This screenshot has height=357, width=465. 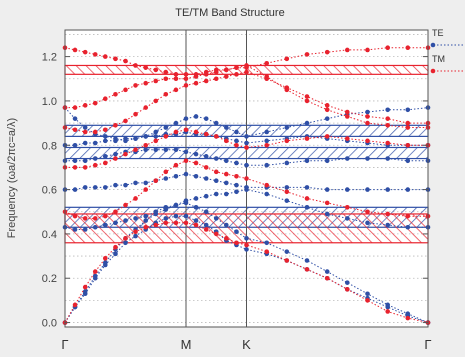 I want to click on legend-marker-te, so click(x=433, y=45).